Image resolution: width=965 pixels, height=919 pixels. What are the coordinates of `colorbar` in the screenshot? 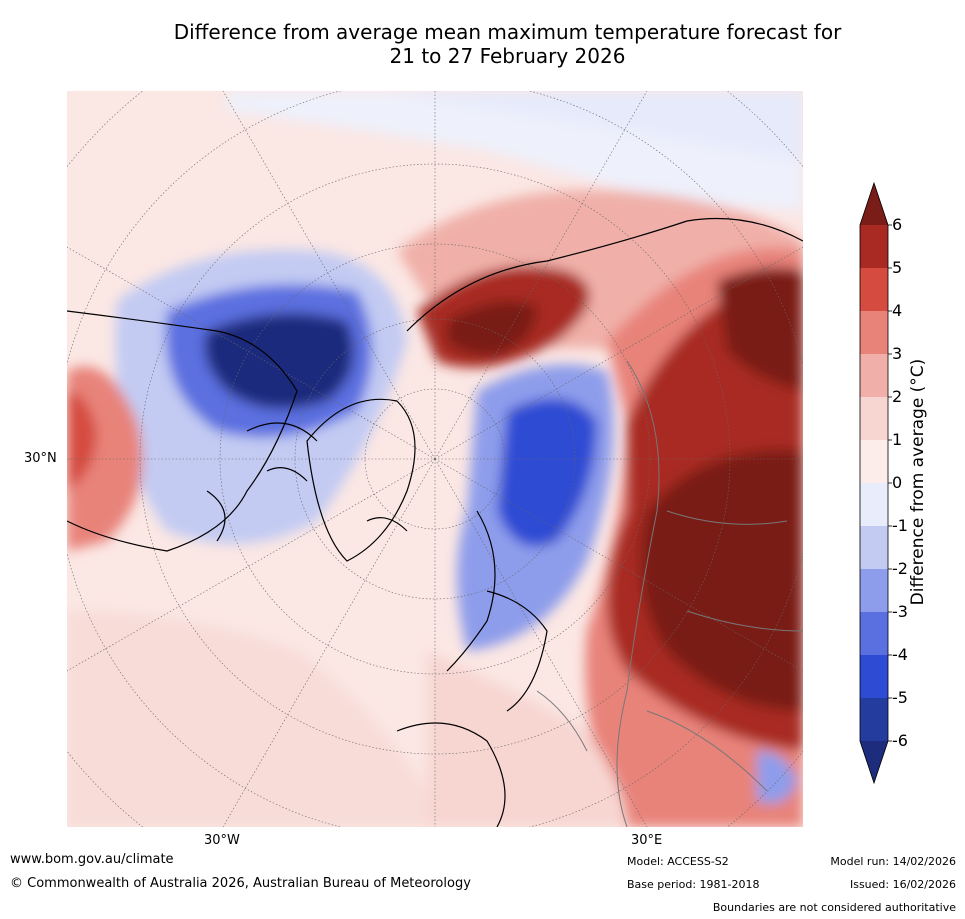 It's located at (875, 483).